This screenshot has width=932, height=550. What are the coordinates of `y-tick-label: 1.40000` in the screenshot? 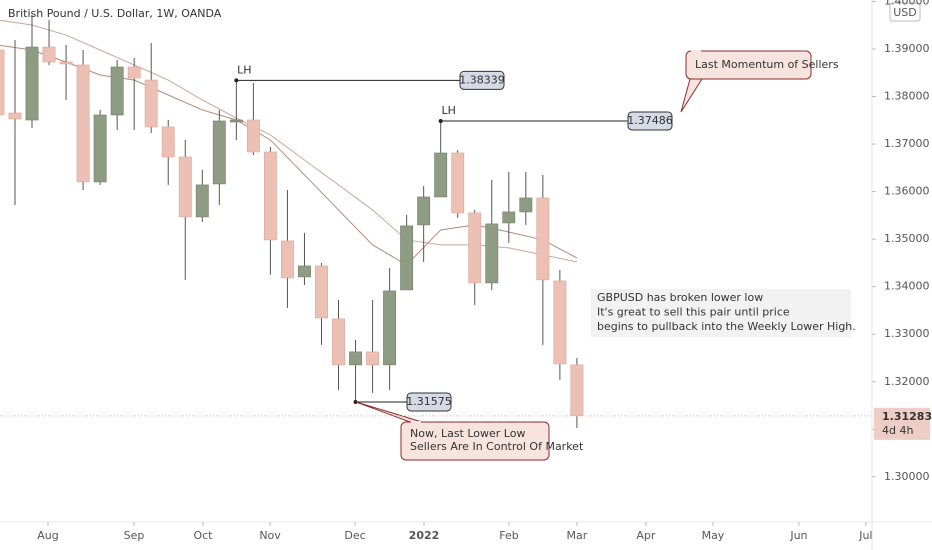 It's located at (907, 3).